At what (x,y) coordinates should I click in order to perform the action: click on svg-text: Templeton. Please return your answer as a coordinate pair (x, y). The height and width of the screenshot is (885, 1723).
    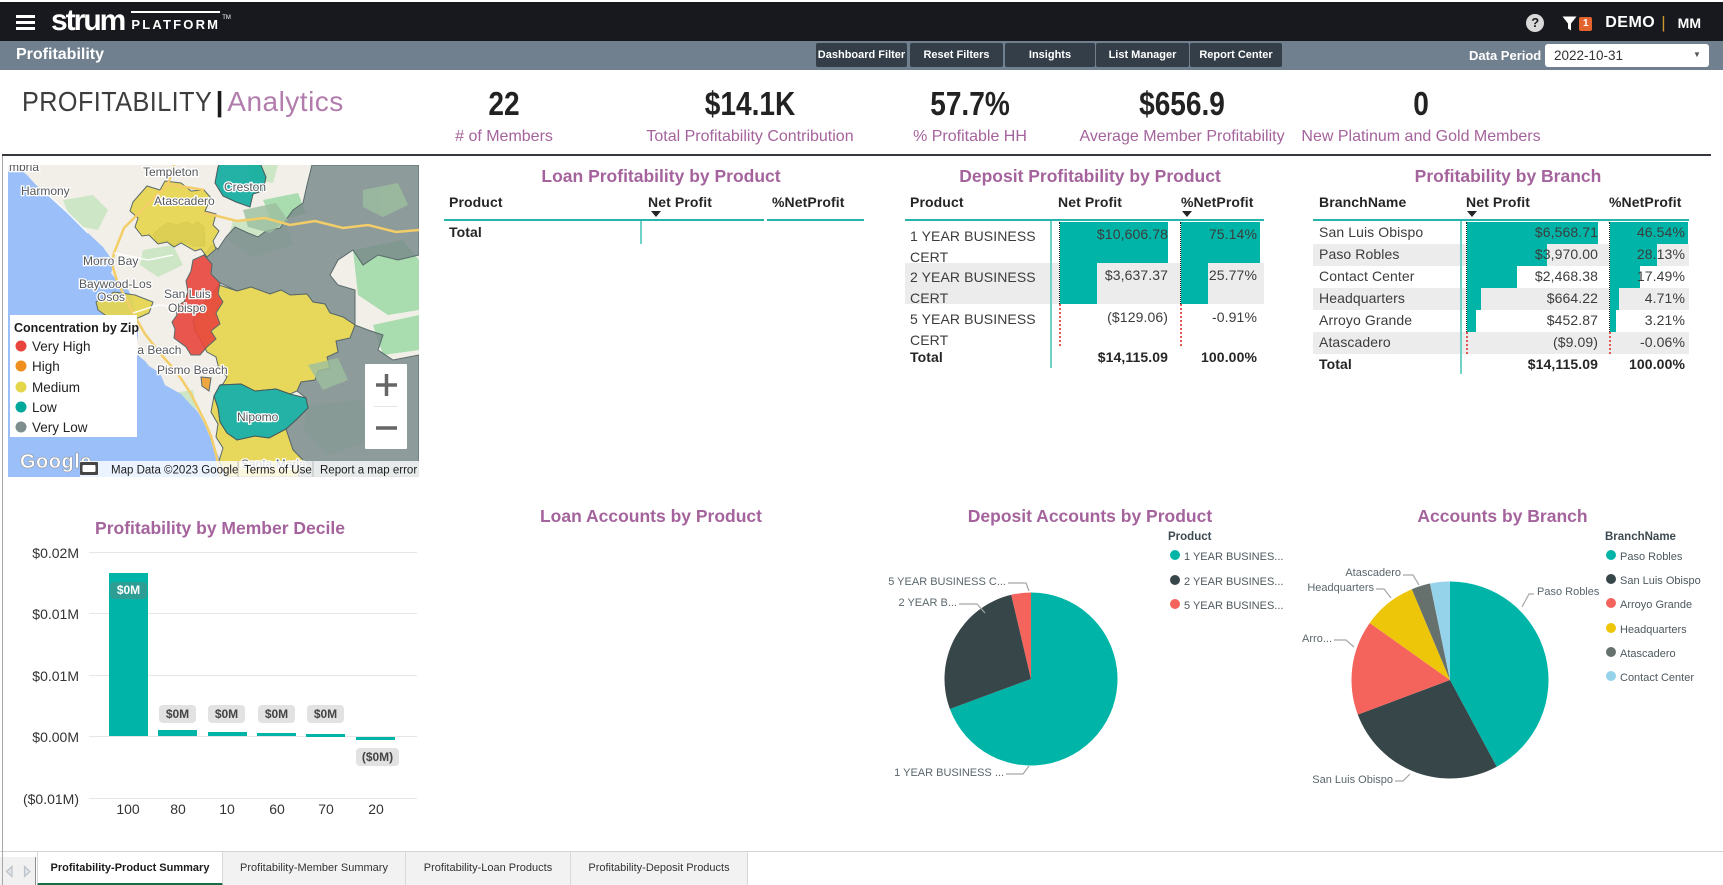
    Looking at the image, I should click on (170, 172).